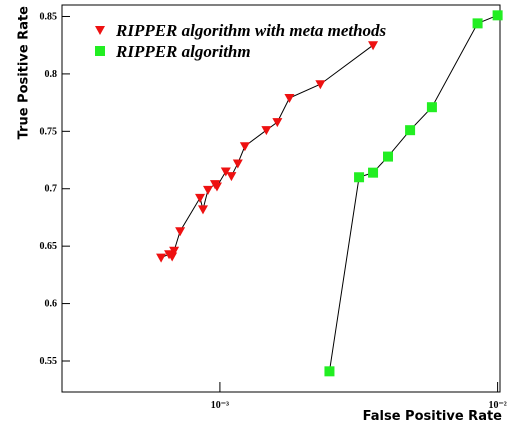 The width and height of the screenshot is (511, 429). I want to click on legend-label: RIPPER algorithm with meta methods, so click(251, 30).